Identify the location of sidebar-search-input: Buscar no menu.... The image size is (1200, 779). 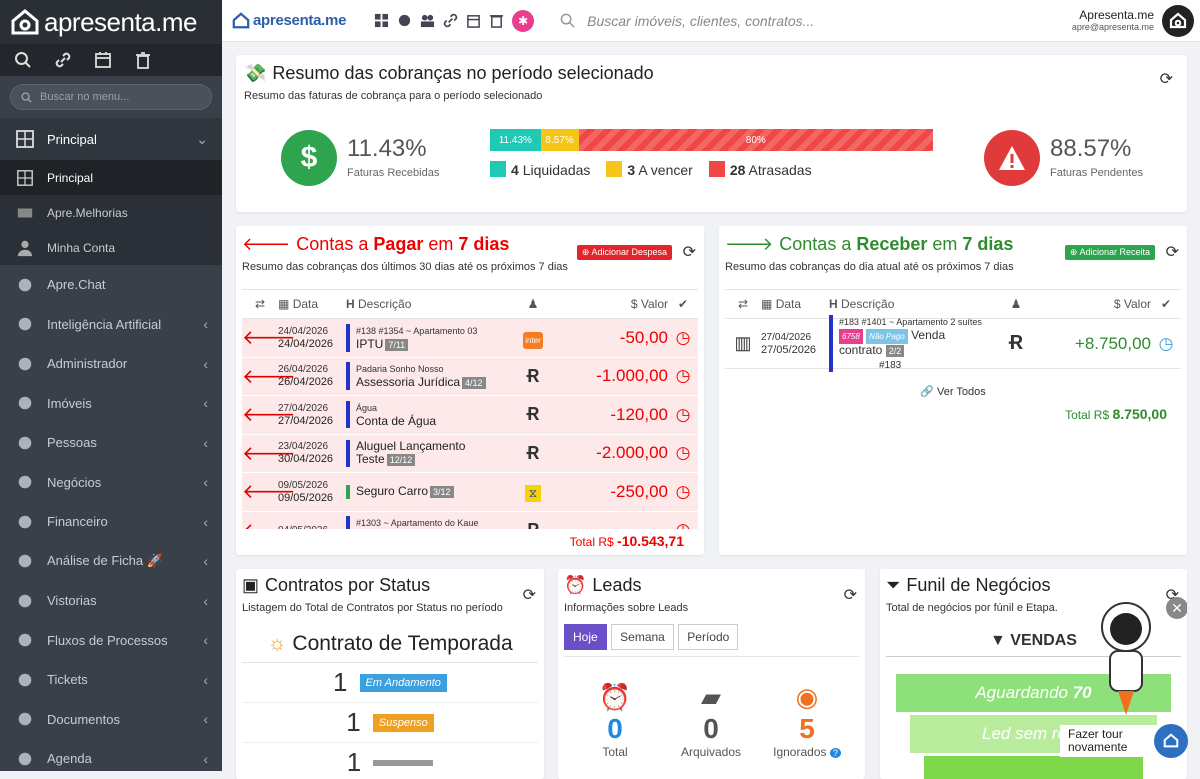
(111, 97).